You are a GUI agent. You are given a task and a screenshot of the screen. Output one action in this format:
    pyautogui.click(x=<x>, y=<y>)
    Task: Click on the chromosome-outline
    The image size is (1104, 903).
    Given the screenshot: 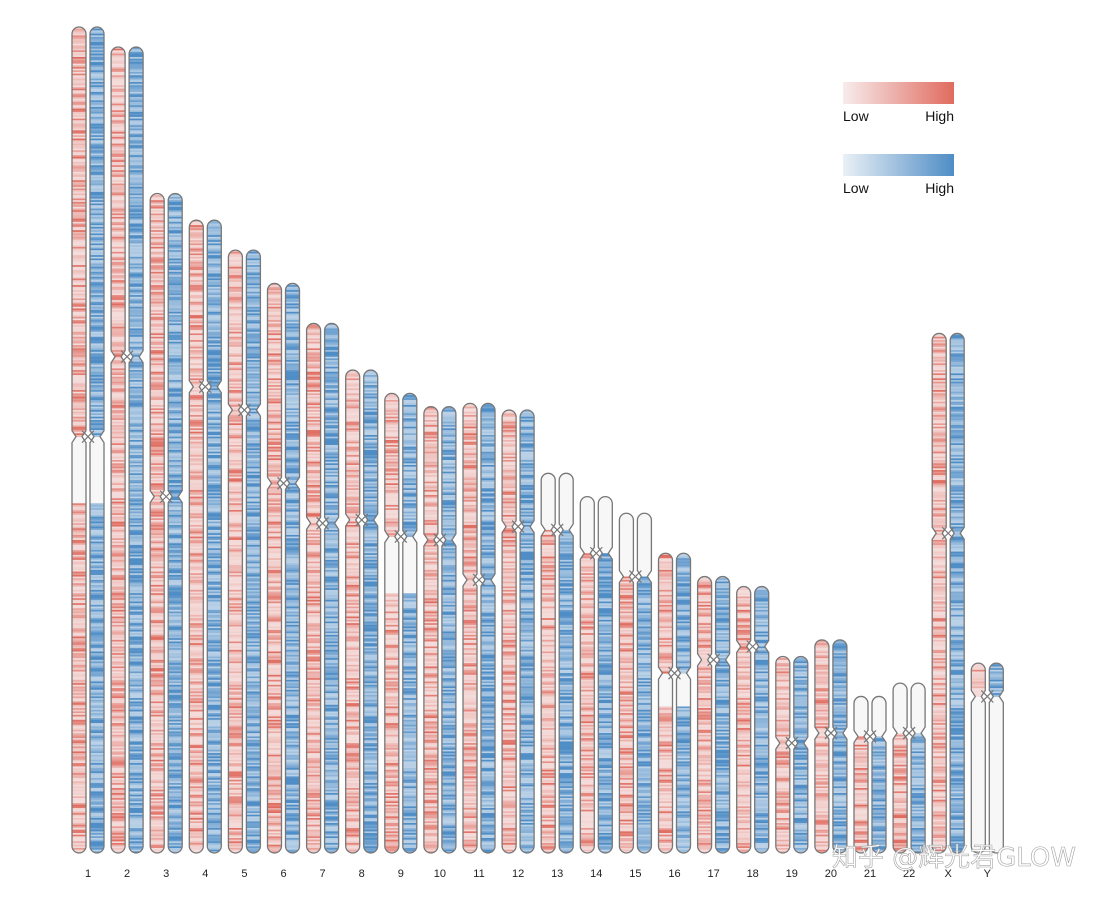 What is the action you would take?
    pyautogui.click(x=157, y=523)
    